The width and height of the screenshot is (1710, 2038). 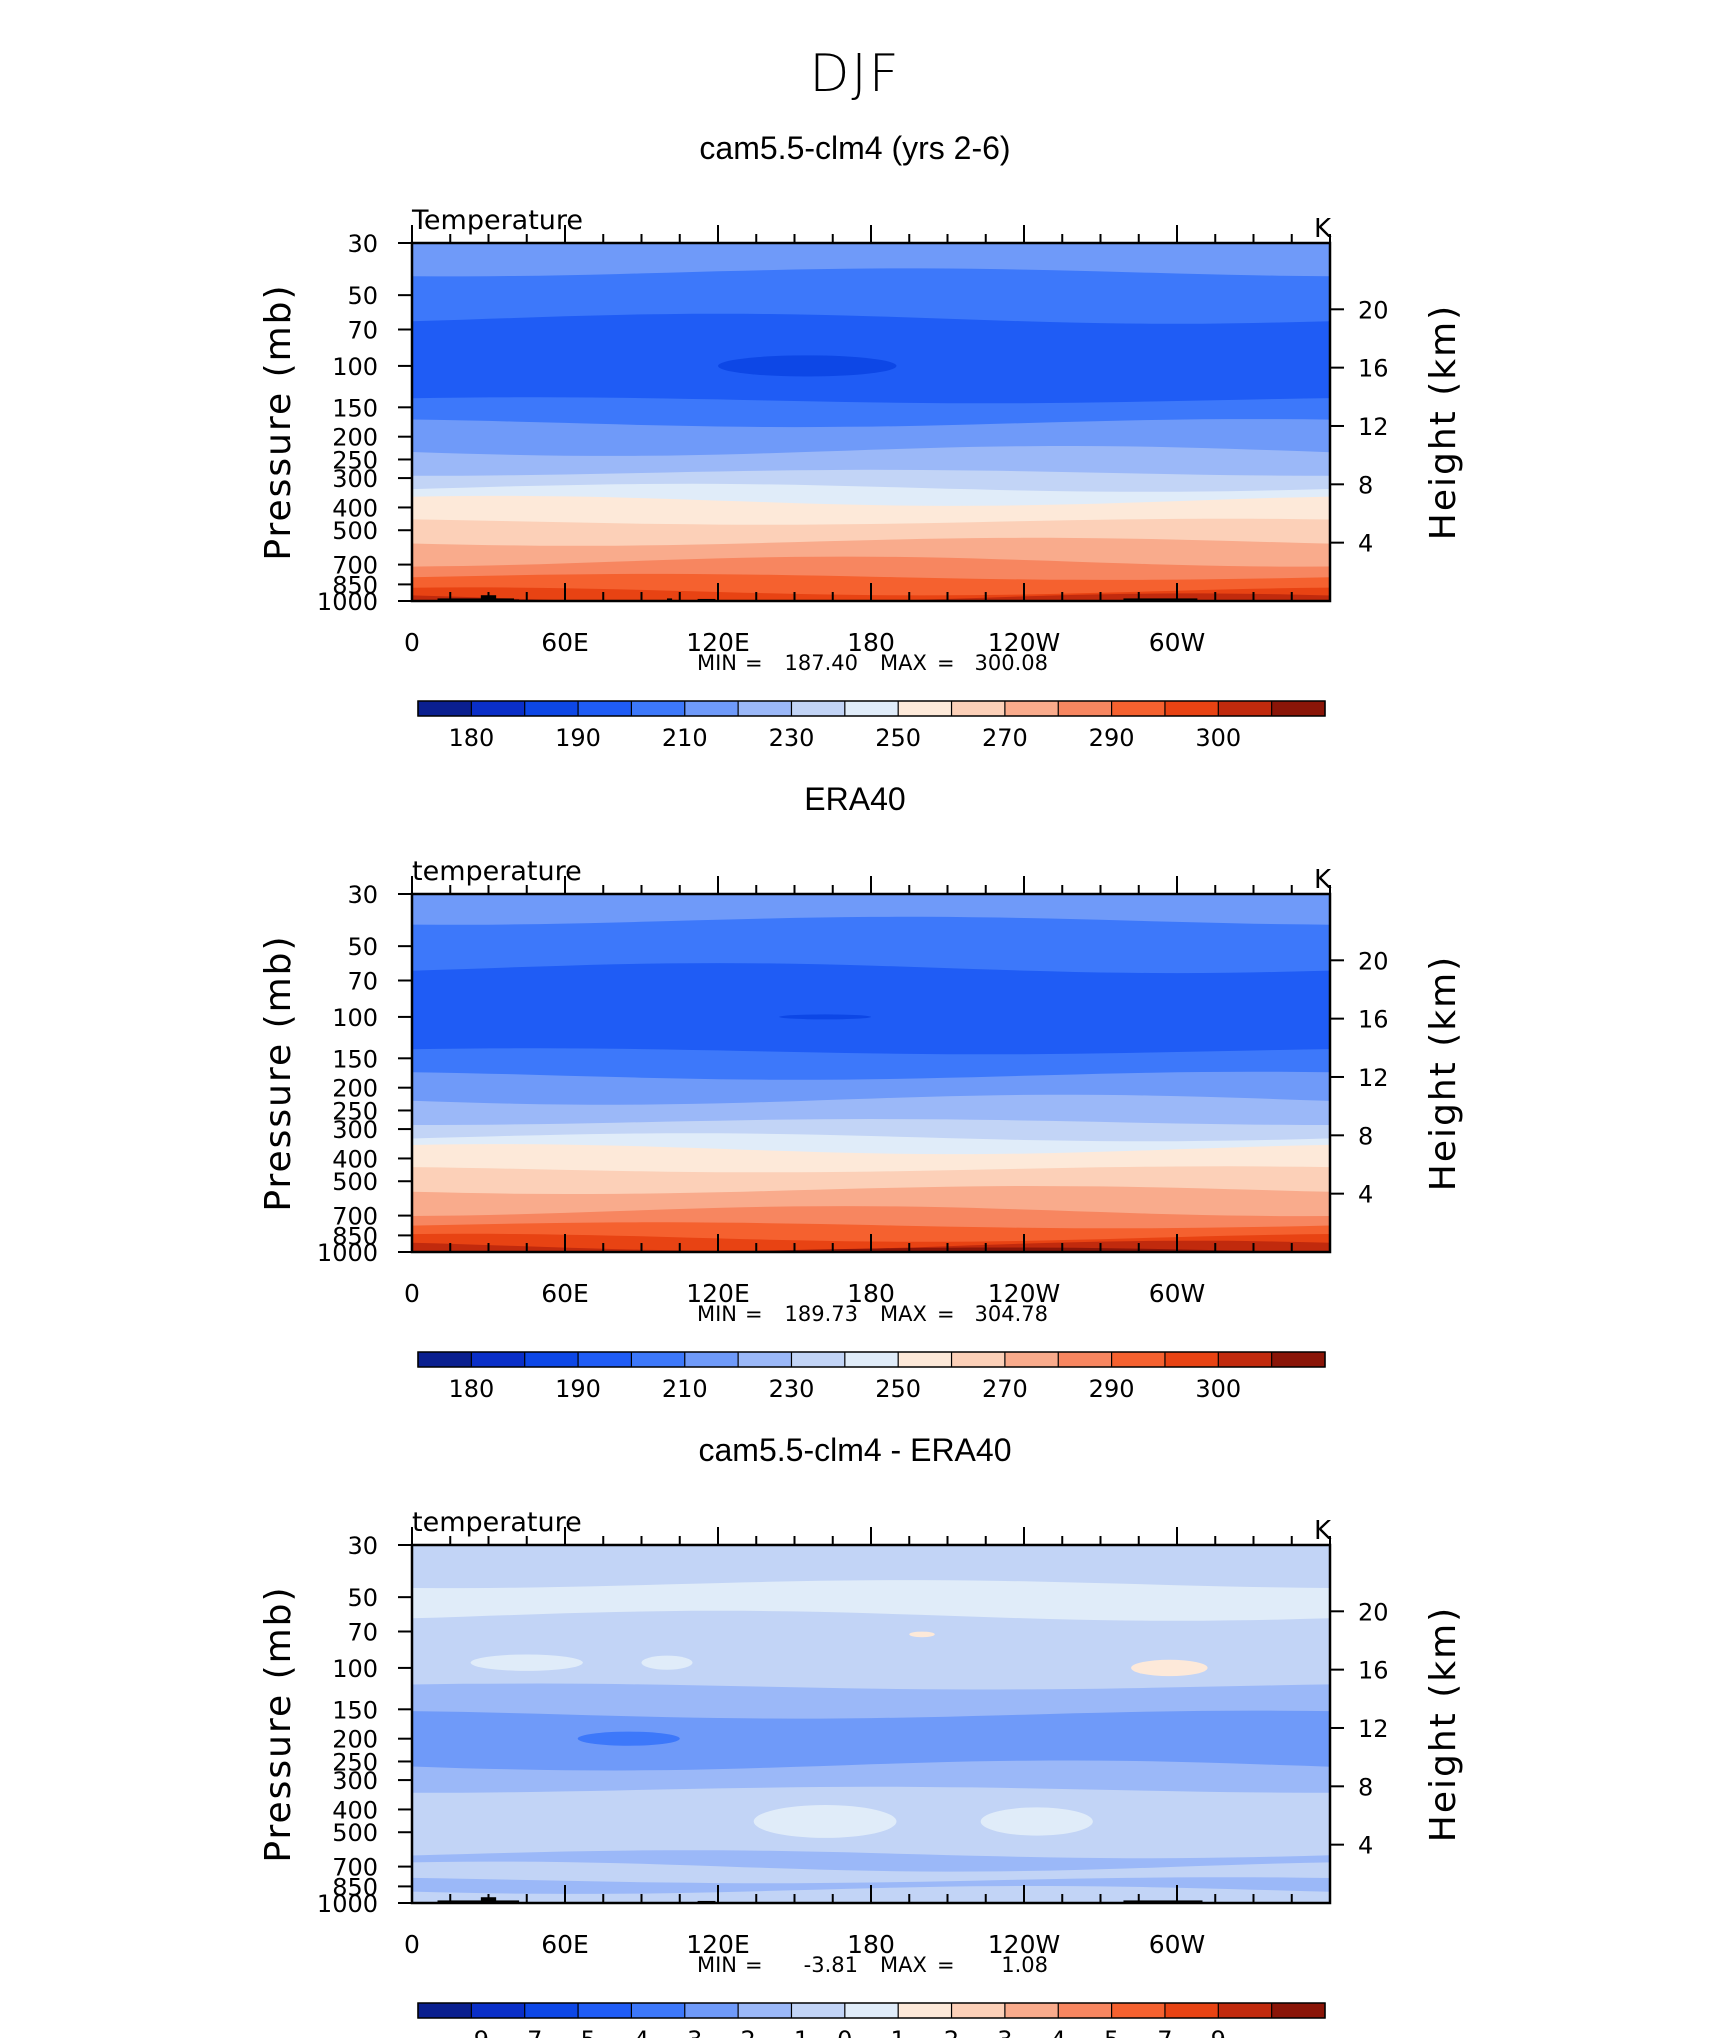 I want to click on max-equals: =, so click(x=946, y=1965).